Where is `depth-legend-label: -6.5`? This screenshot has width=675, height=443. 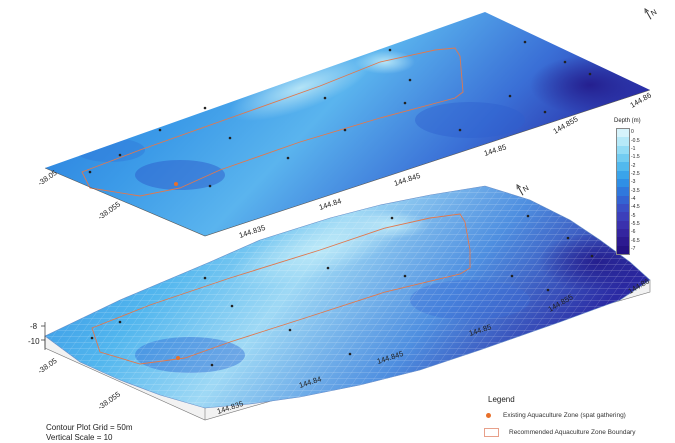 depth-legend-label: -6.5 is located at coordinates (635, 240).